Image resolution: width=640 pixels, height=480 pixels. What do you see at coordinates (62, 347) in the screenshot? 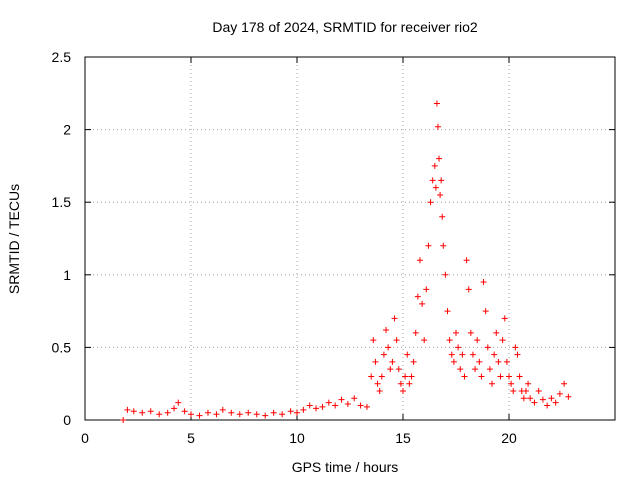
I see `y-tick-label: 0.5` at bounding box center [62, 347].